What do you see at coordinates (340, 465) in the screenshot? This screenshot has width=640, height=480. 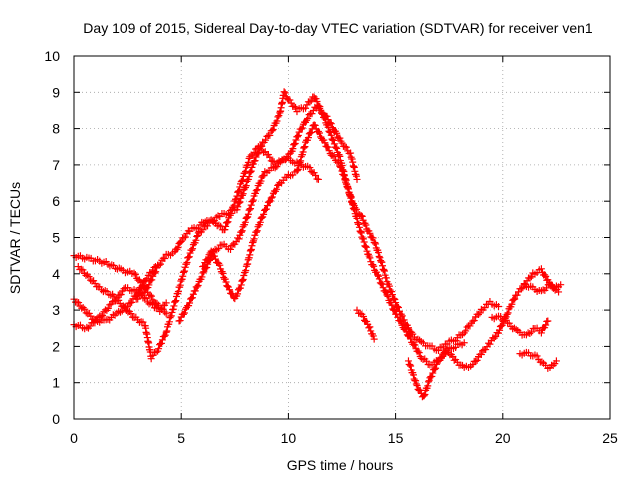 I see `x-axis-title: GPS time / hours` at bounding box center [340, 465].